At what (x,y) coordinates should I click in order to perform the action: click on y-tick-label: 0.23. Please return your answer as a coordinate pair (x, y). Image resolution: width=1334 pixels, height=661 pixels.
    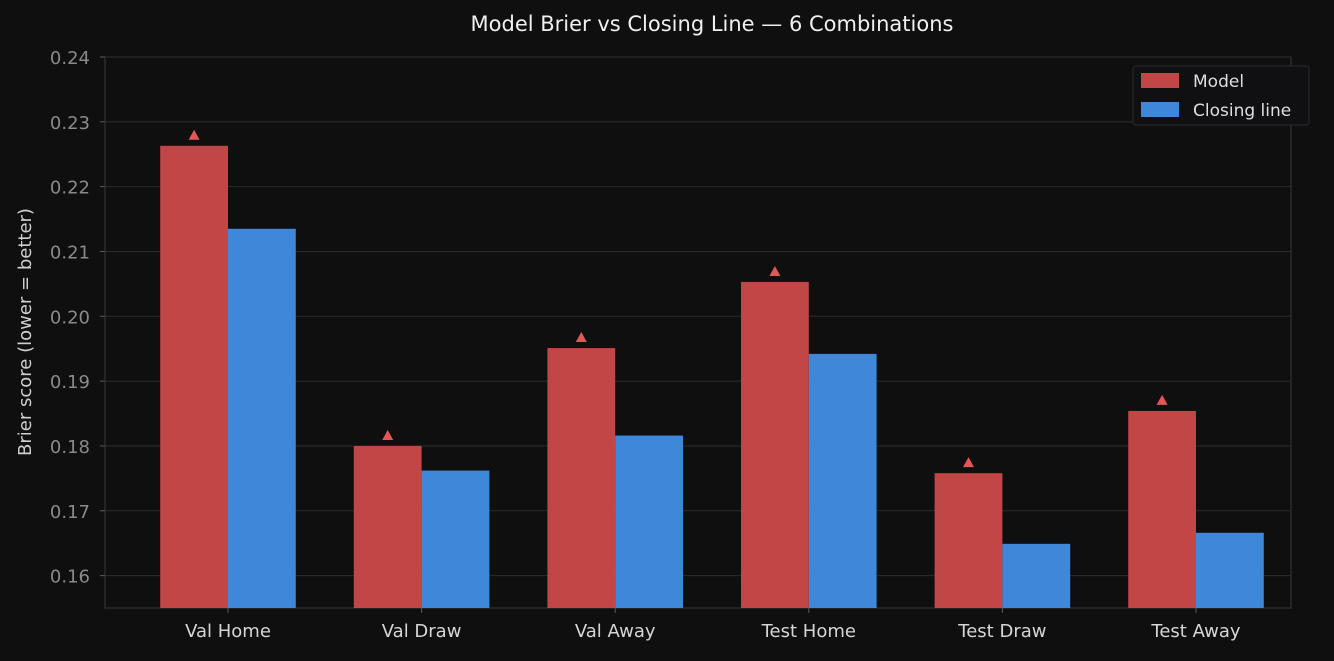
    Looking at the image, I should click on (70, 123).